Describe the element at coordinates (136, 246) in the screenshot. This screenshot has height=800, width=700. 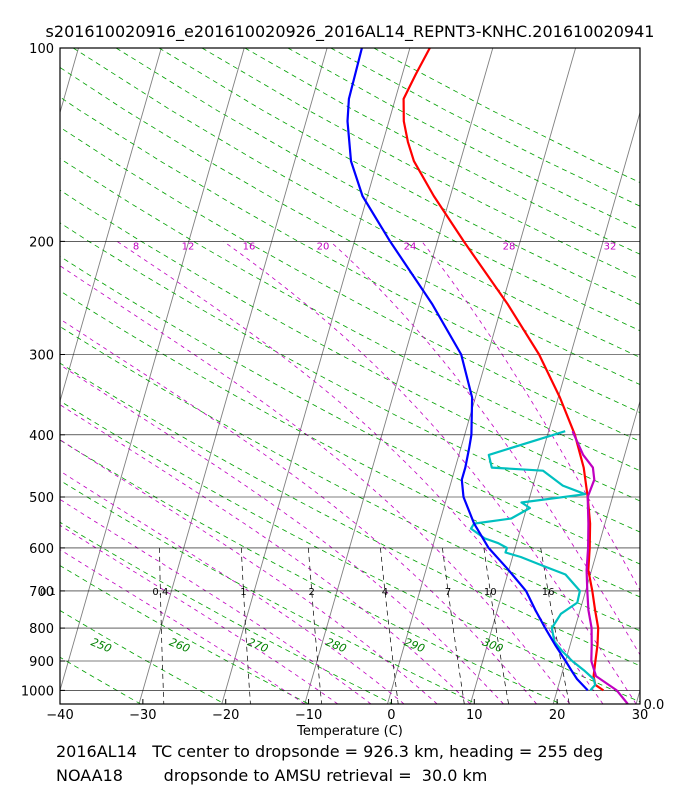
I see `moist-adiabat-label: 8` at that location.